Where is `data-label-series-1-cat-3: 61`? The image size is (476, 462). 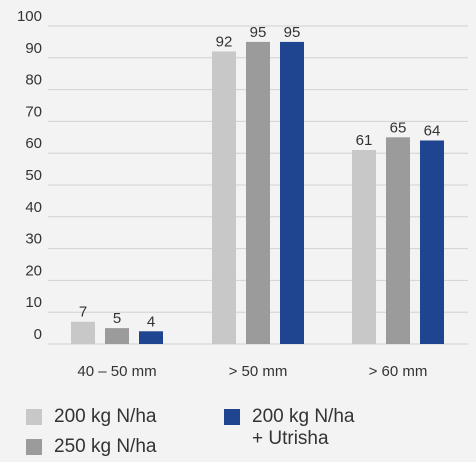
data-label-series-1-cat-3: 61 is located at coordinates (364, 140).